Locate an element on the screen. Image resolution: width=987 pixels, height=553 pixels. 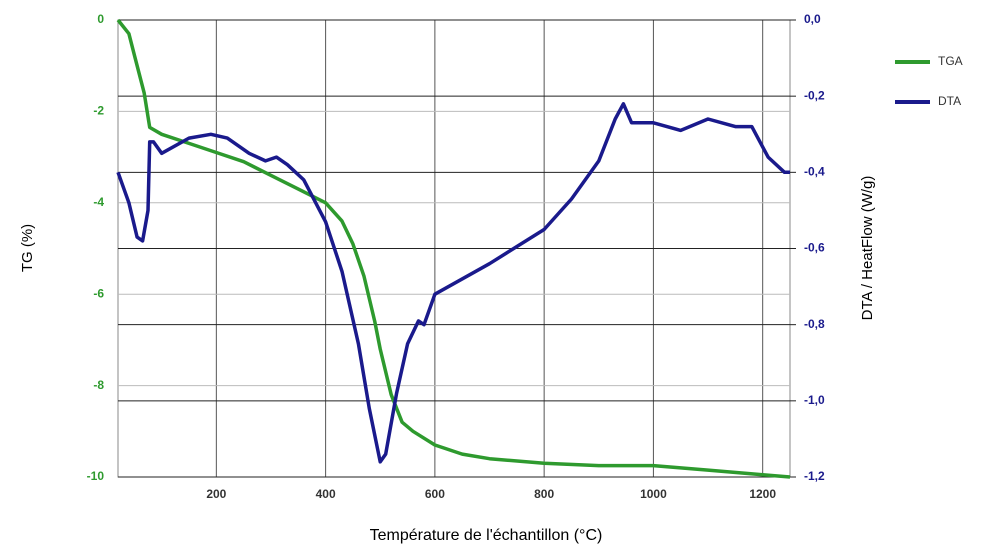
y-tick-label: -8 is located at coordinates (98, 385).